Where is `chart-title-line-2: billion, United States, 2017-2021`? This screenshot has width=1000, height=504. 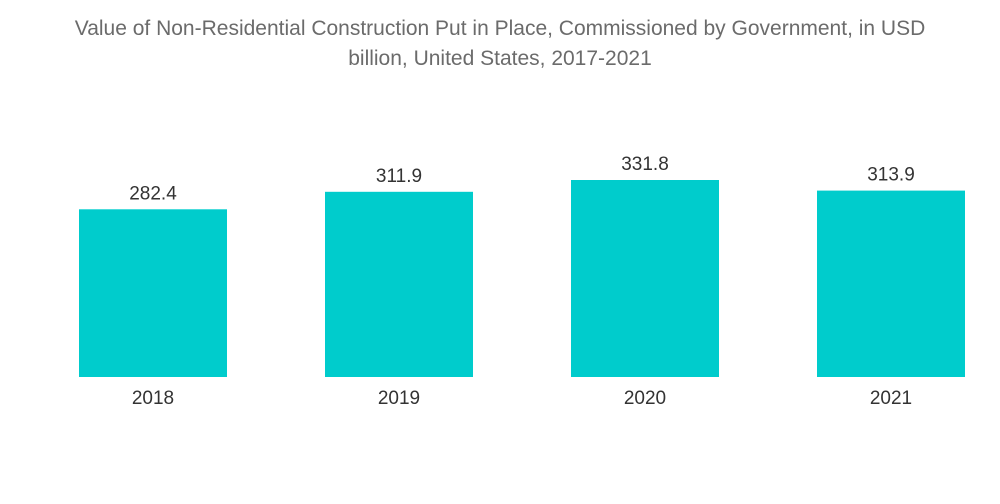
chart-title-line-2: billion, United States, 2017-2021 is located at coordinates (500, 58).